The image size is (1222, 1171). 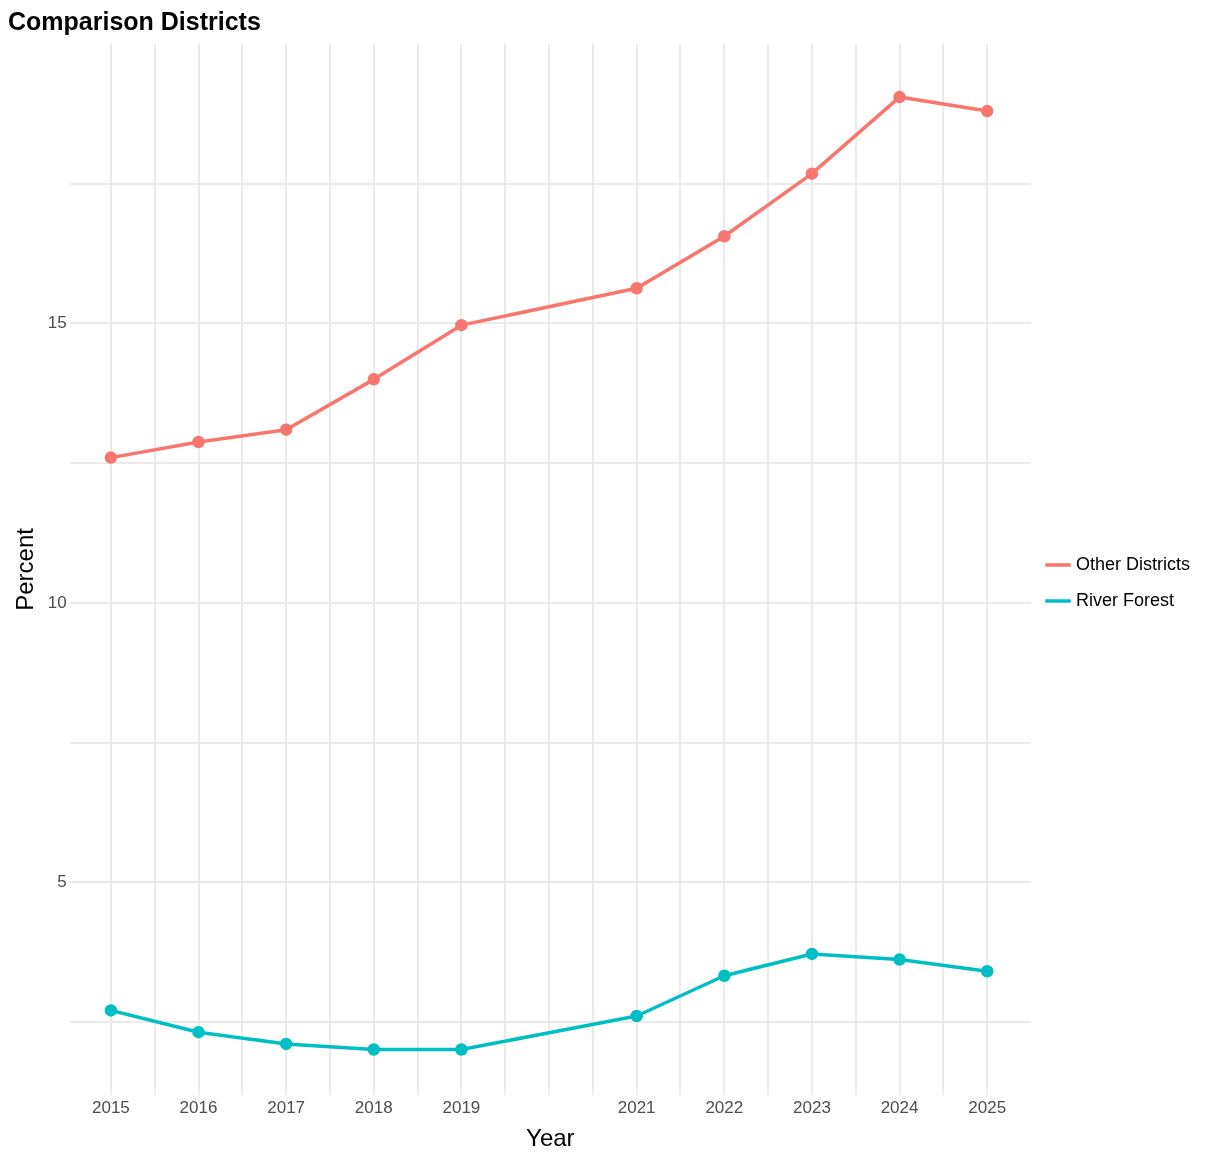 I want to click on x-tick-label: 2024, so click(x=899, y=1107).